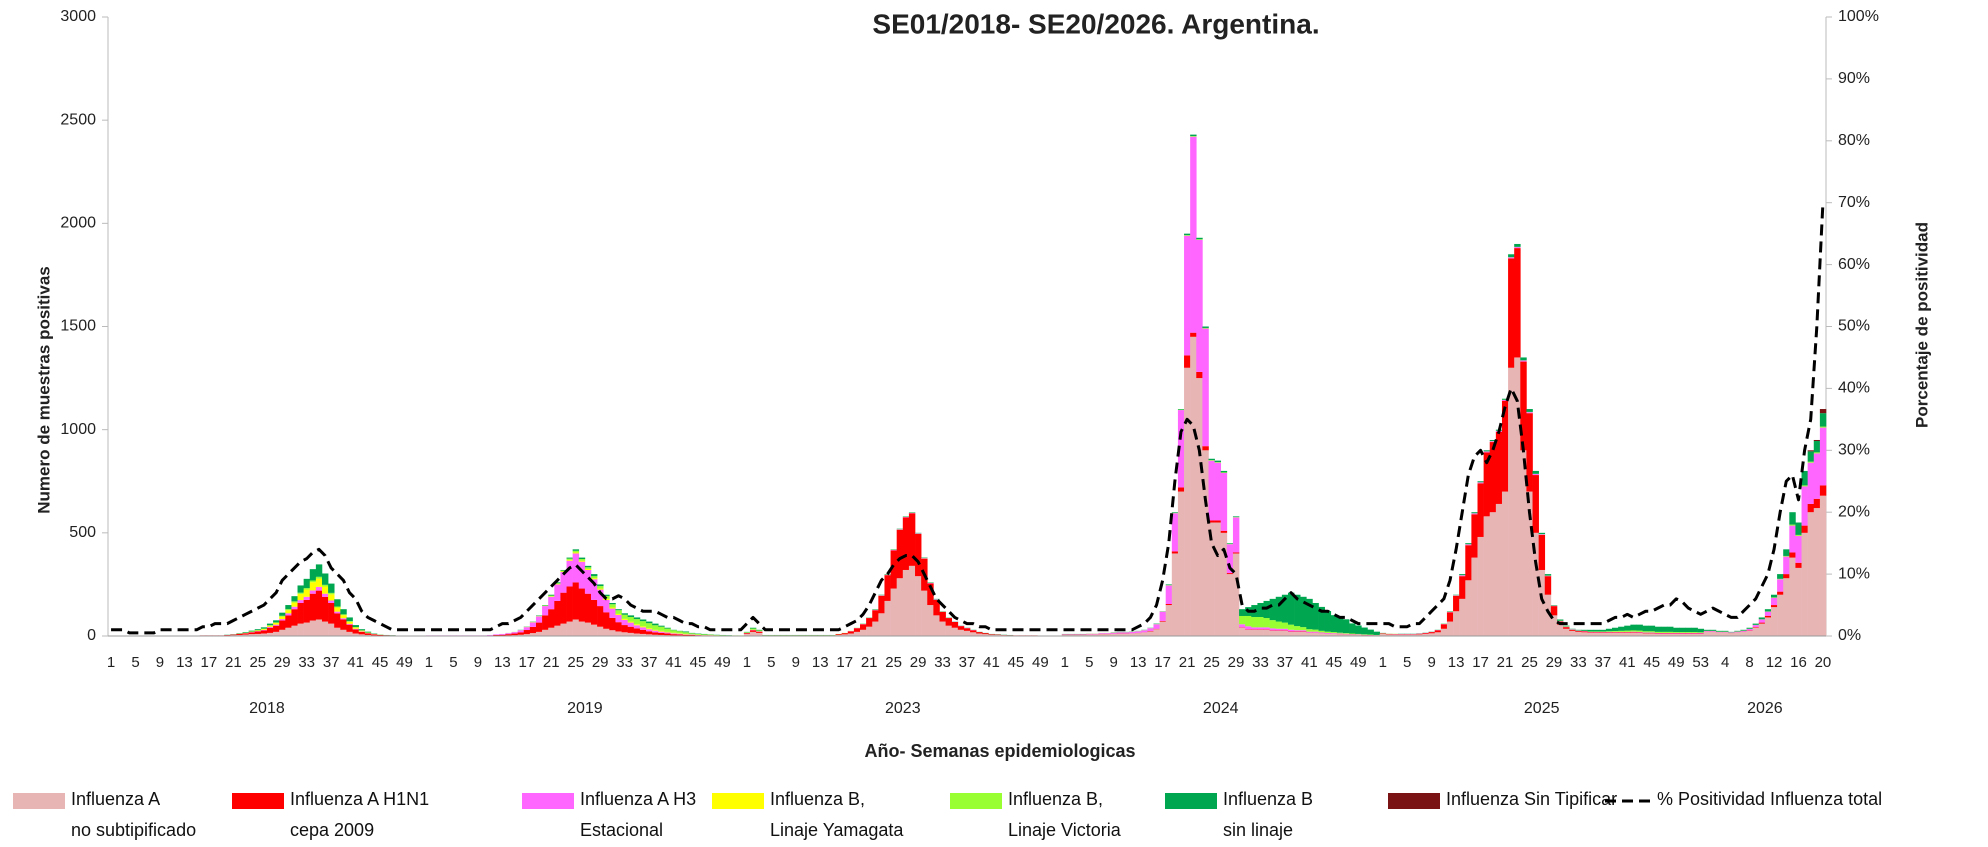 The width and height of the screenshot is (1988, 847). Describe the element at coordinates (738, 801) in the screenshot. I see `legend-swatch` at that location.